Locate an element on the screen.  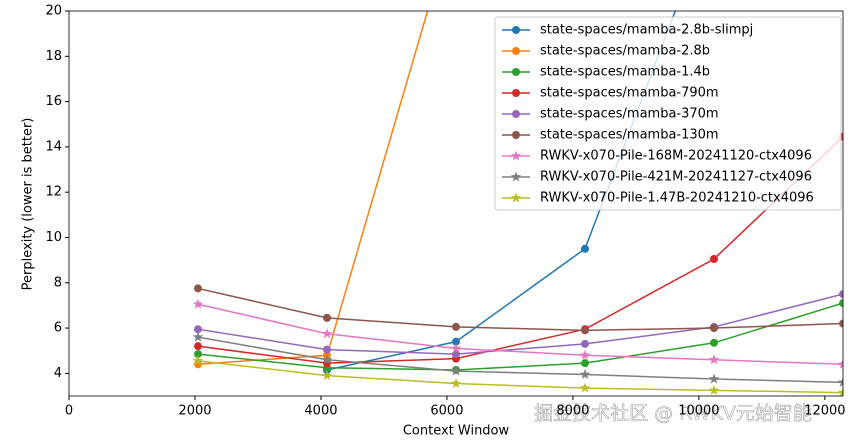
x-tick-label: 12000 is located at coordinates (824, 411).